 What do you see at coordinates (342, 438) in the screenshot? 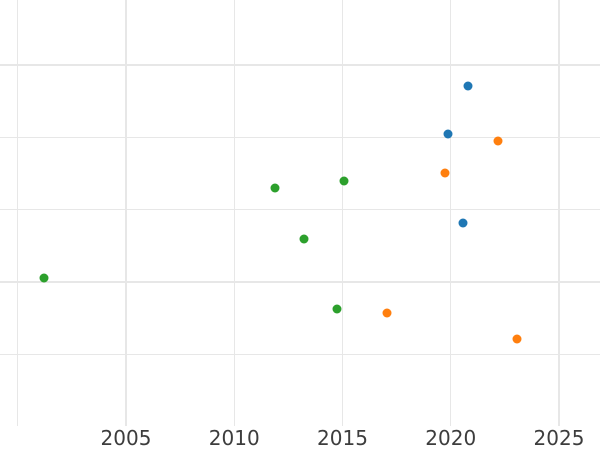
I see `x-tick-label: 2015` at bounding box center [342, 438].